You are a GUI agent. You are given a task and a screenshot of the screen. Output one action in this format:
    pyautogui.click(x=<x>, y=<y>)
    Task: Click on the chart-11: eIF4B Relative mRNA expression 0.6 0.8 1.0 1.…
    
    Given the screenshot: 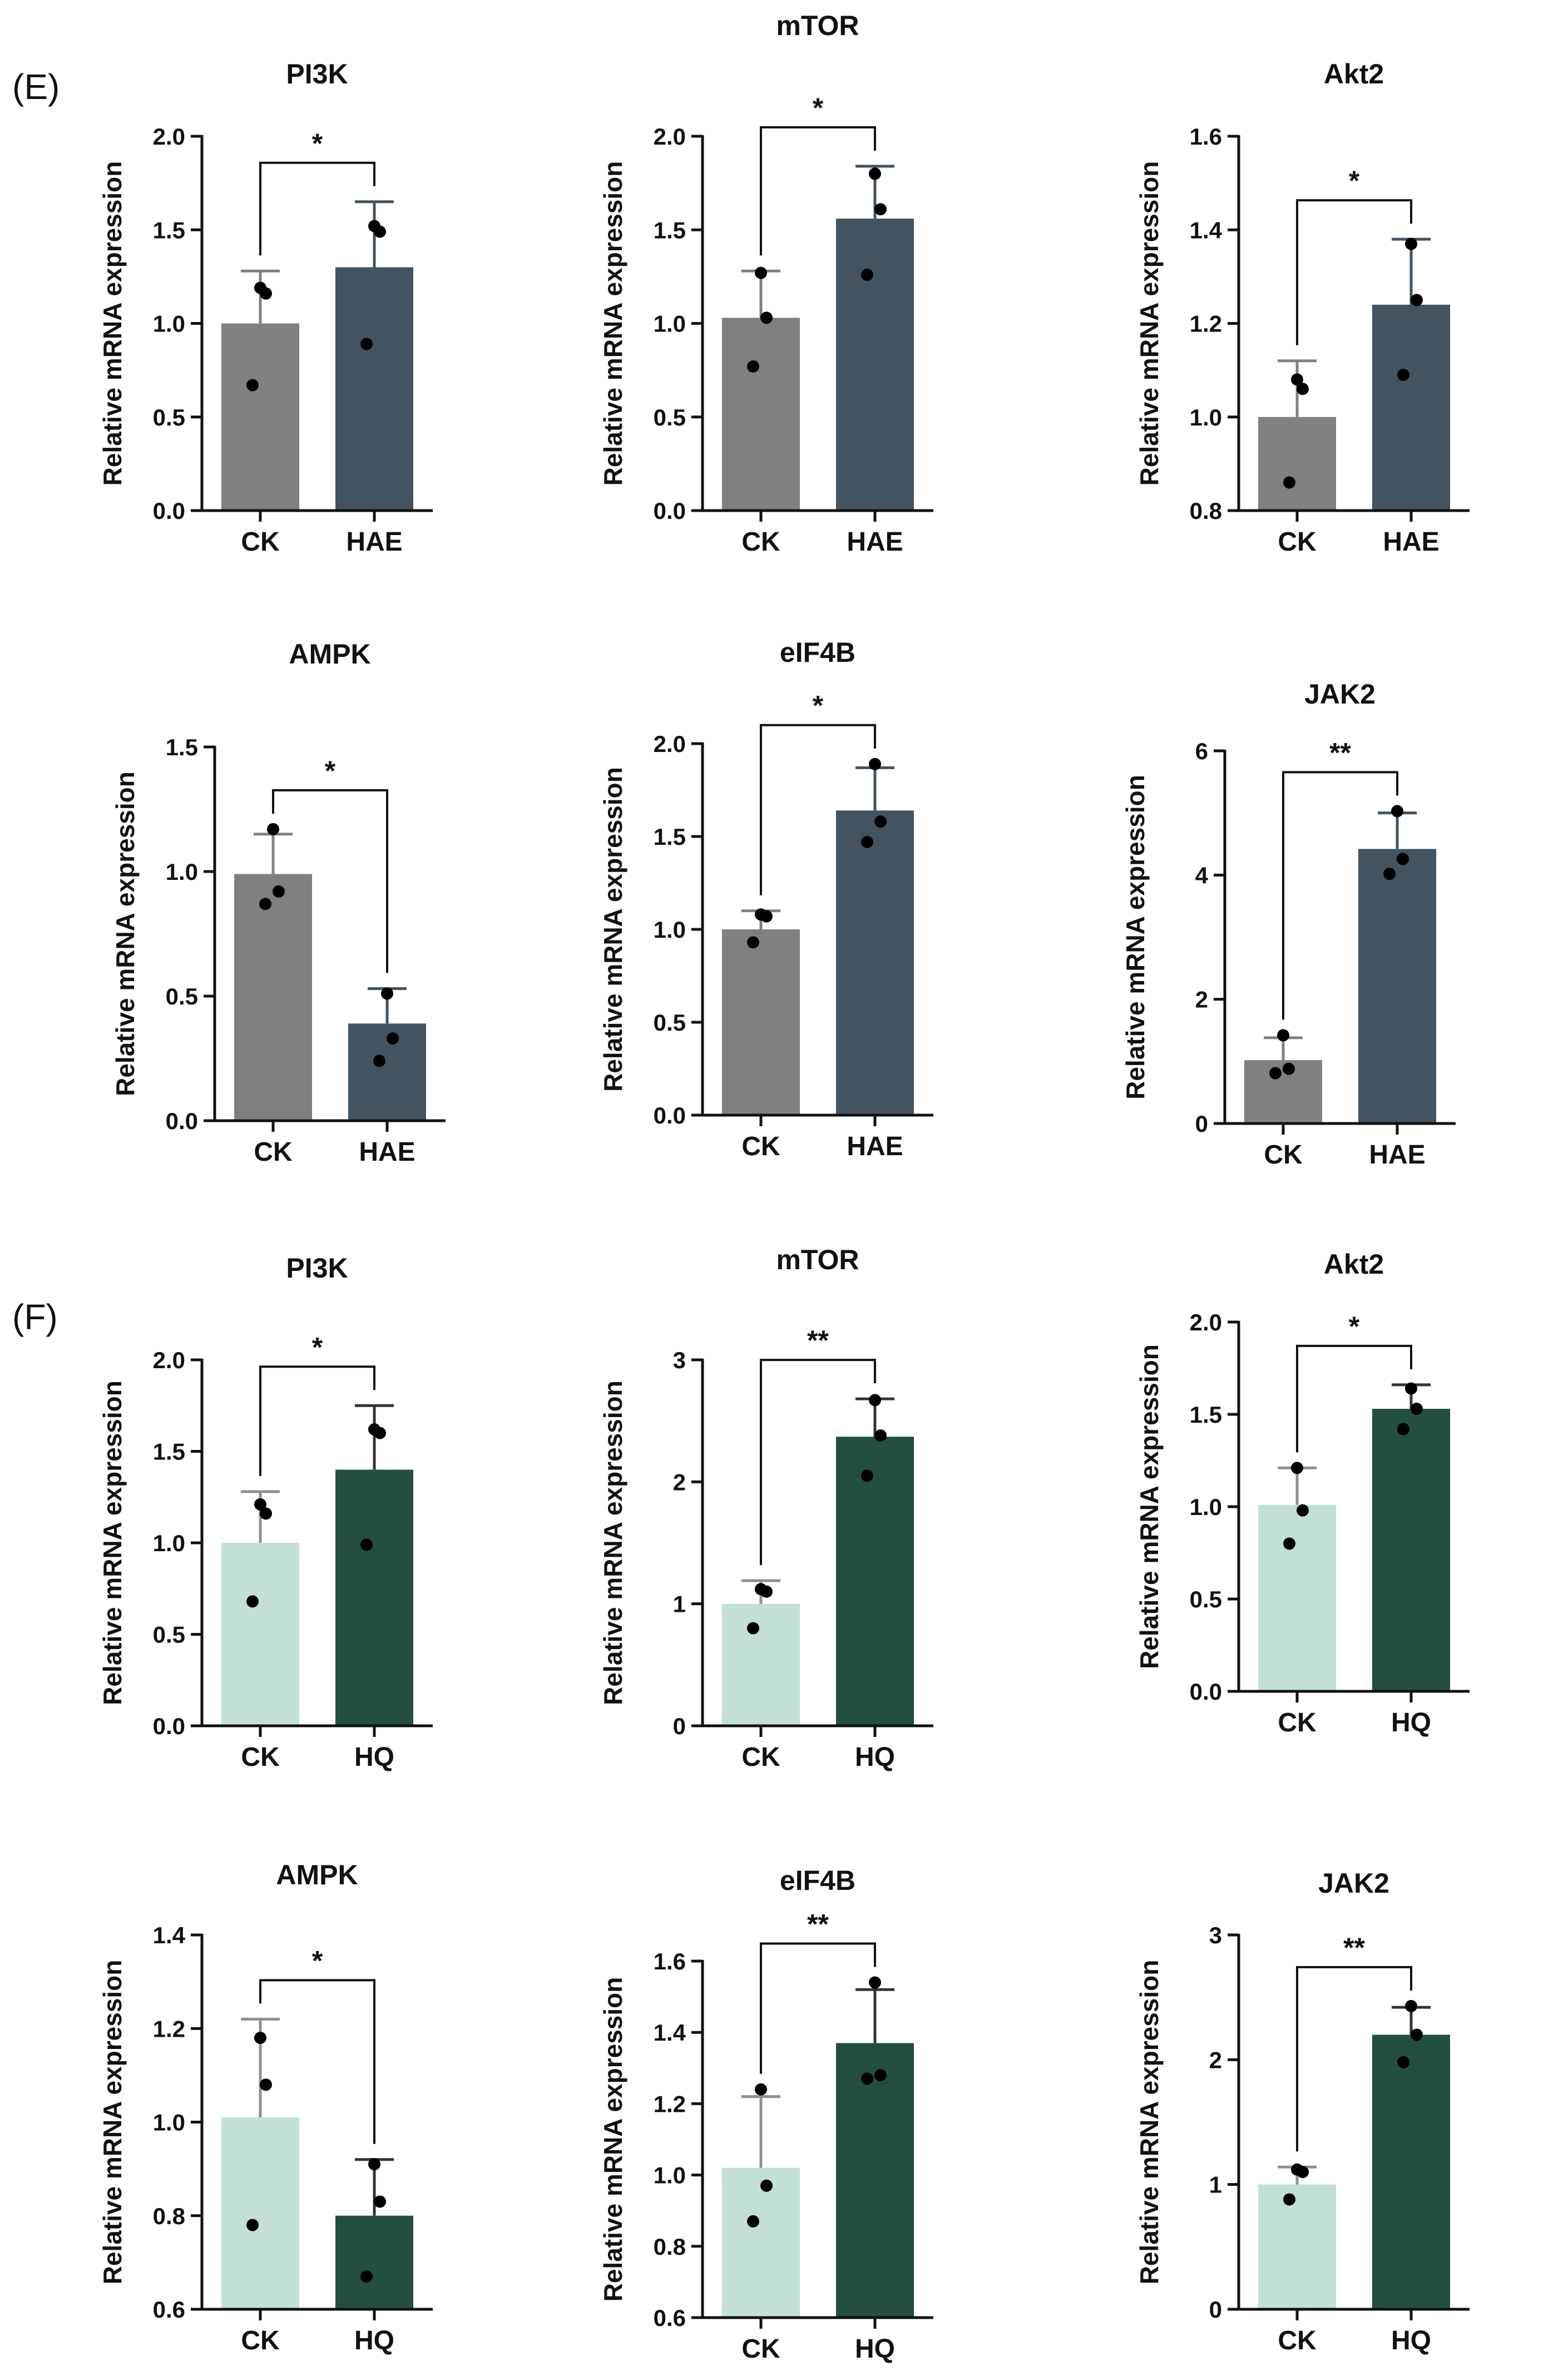 What is the action you would take?
    pyautogui.click(x=765, y=2114)
    